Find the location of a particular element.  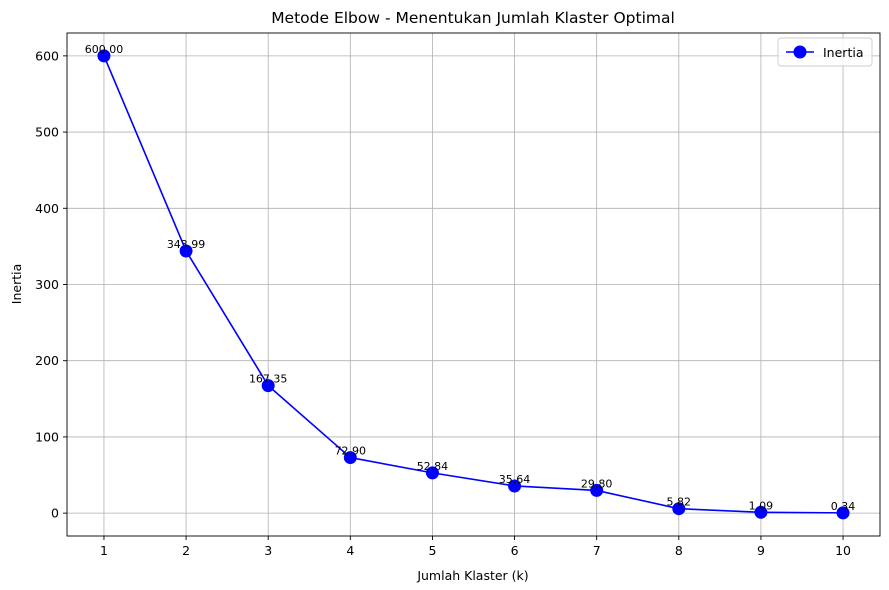

data-label: 5.82 is located at coordinates (679, 502).